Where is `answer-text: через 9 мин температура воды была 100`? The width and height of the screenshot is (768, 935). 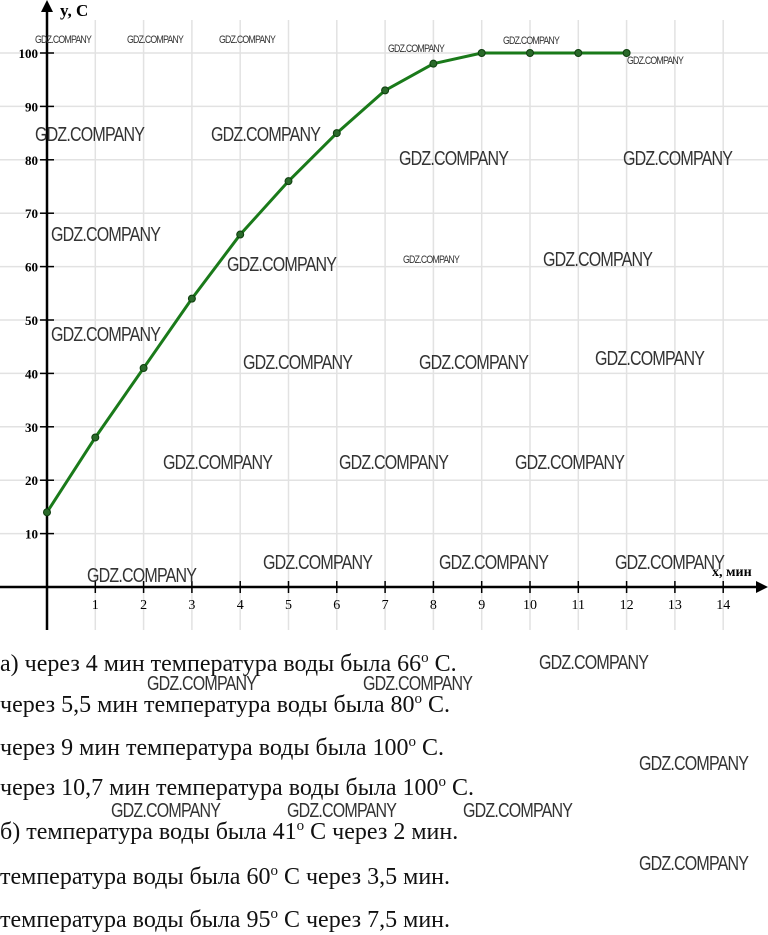 answer-text: через 9 мин температура воды была 100 is located at coordinates (204, 748).